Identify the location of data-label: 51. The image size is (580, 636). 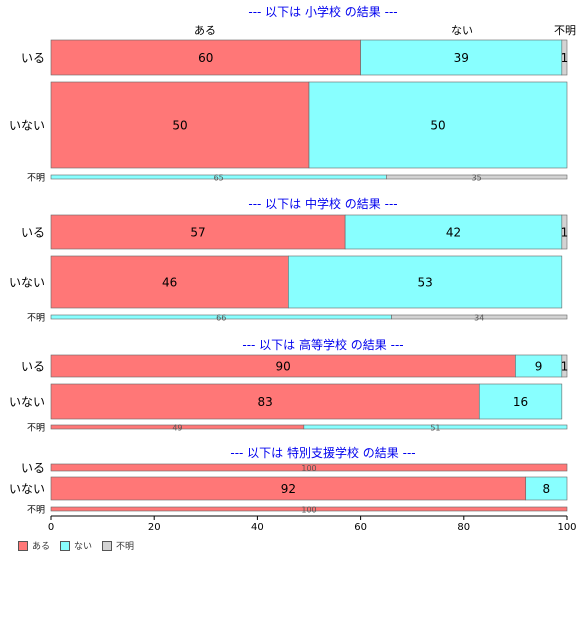
(435, 428).